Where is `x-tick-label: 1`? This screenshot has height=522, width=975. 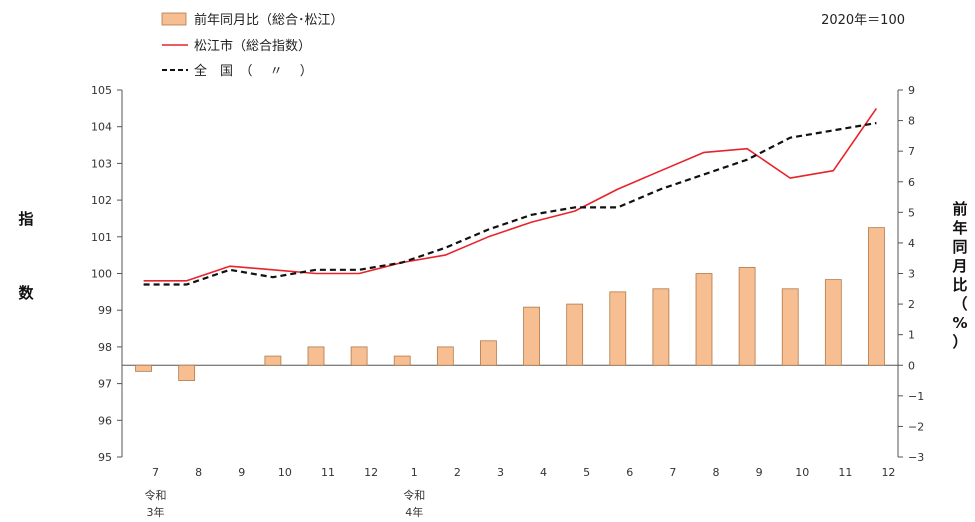 x-tick-label: 1 is located at coordinates (414, 472).